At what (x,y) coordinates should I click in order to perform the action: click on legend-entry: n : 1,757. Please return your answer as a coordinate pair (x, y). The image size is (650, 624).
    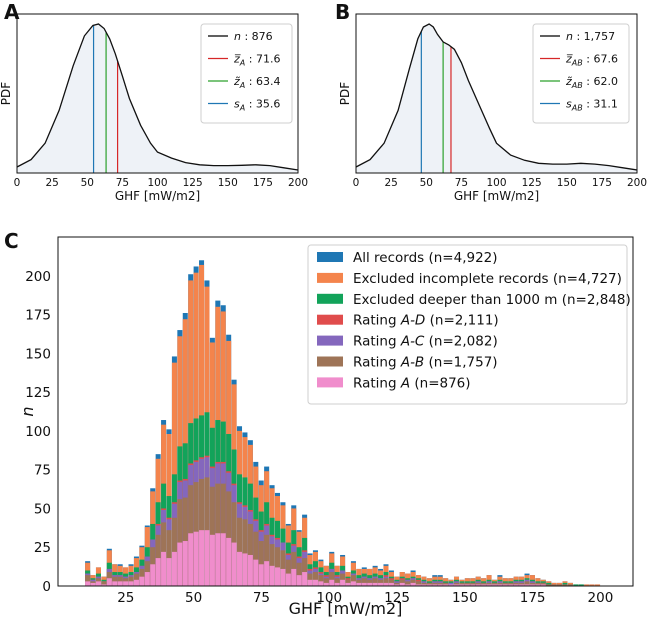
    Looking at the image, I should click on (590, 36).